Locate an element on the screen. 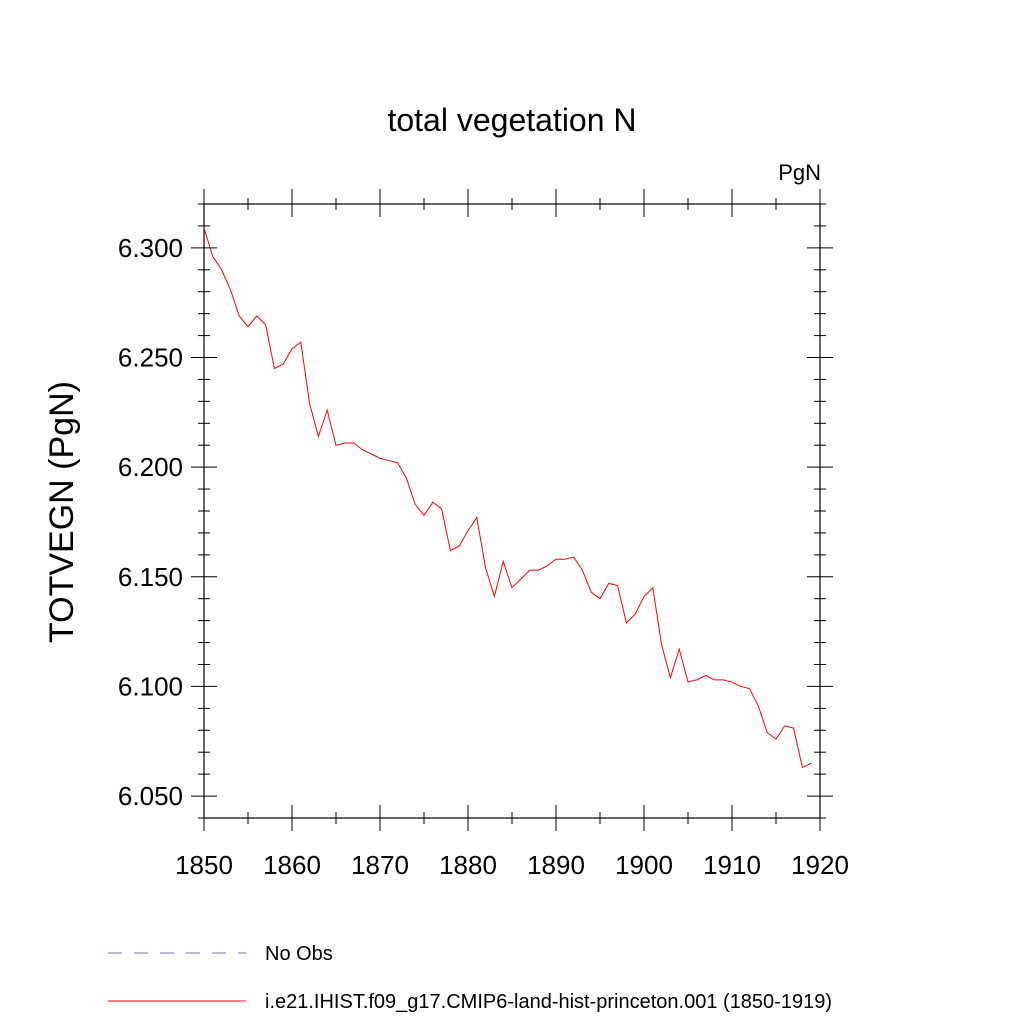  x-tick-label: 1880 is located at coordinates (468, 865).